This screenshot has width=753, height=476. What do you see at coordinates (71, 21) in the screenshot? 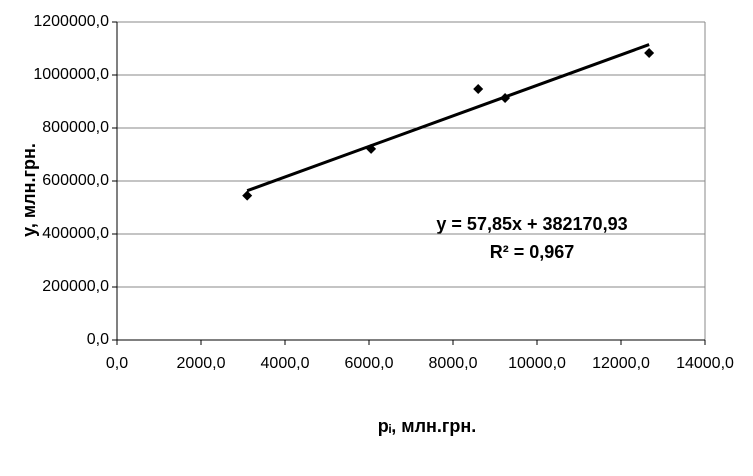
I see `y-tick-label: 1200000,0` at bounding box center [71, 21].